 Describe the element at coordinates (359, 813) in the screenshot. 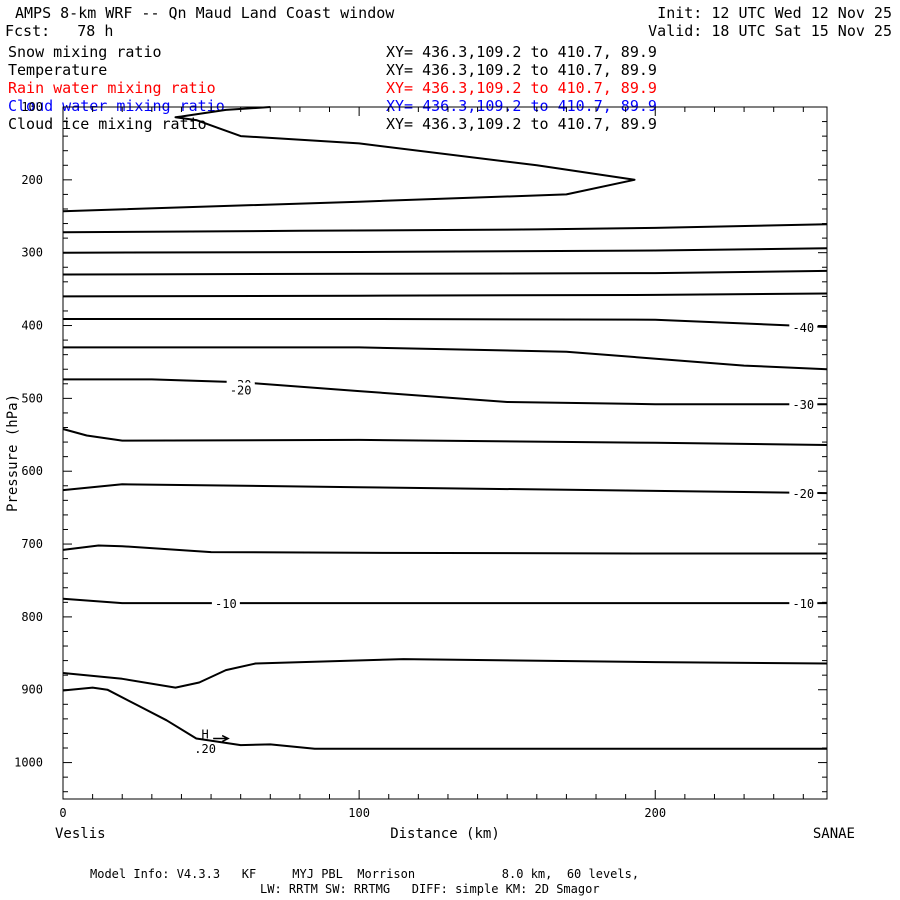

I see `x-tick-label: 100` at that location.